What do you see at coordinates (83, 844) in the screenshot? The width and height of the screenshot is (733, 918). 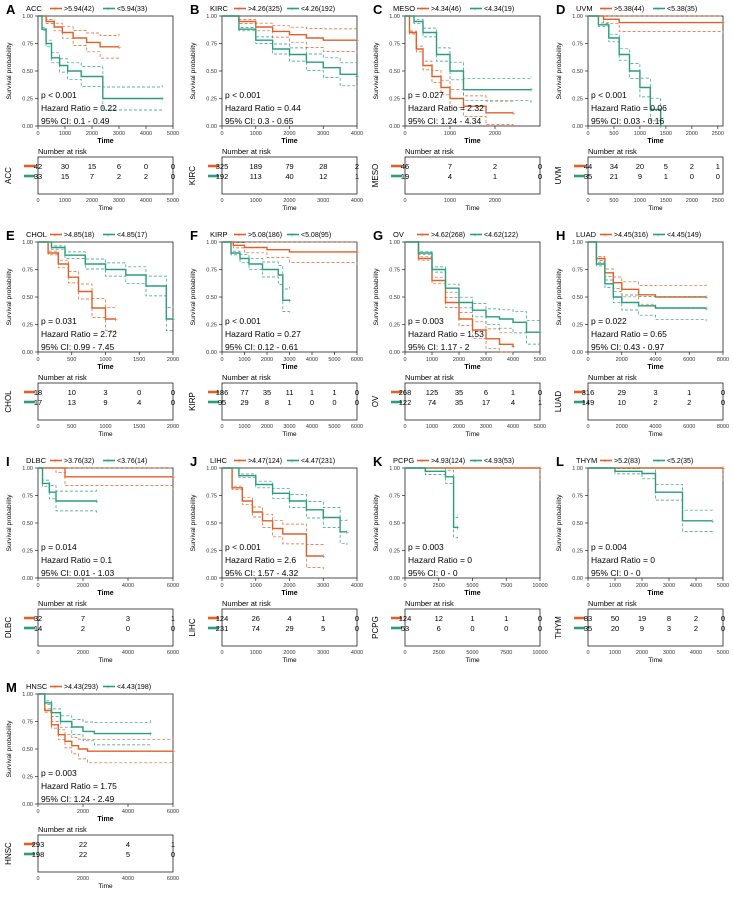 I see `risk-high-value: 22` at bounding box center [83, 844].